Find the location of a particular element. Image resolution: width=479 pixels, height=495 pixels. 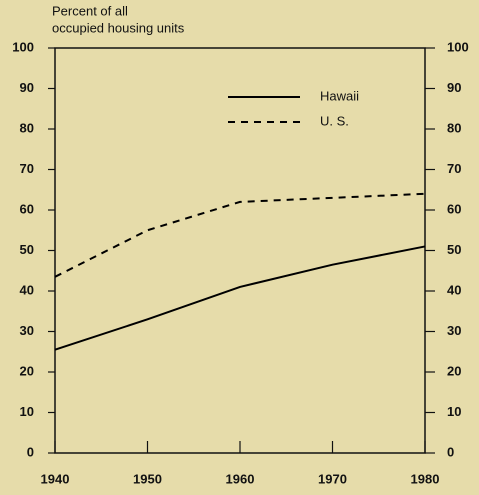

y2-tick-label: 40 is located at coordinates (454, 289).